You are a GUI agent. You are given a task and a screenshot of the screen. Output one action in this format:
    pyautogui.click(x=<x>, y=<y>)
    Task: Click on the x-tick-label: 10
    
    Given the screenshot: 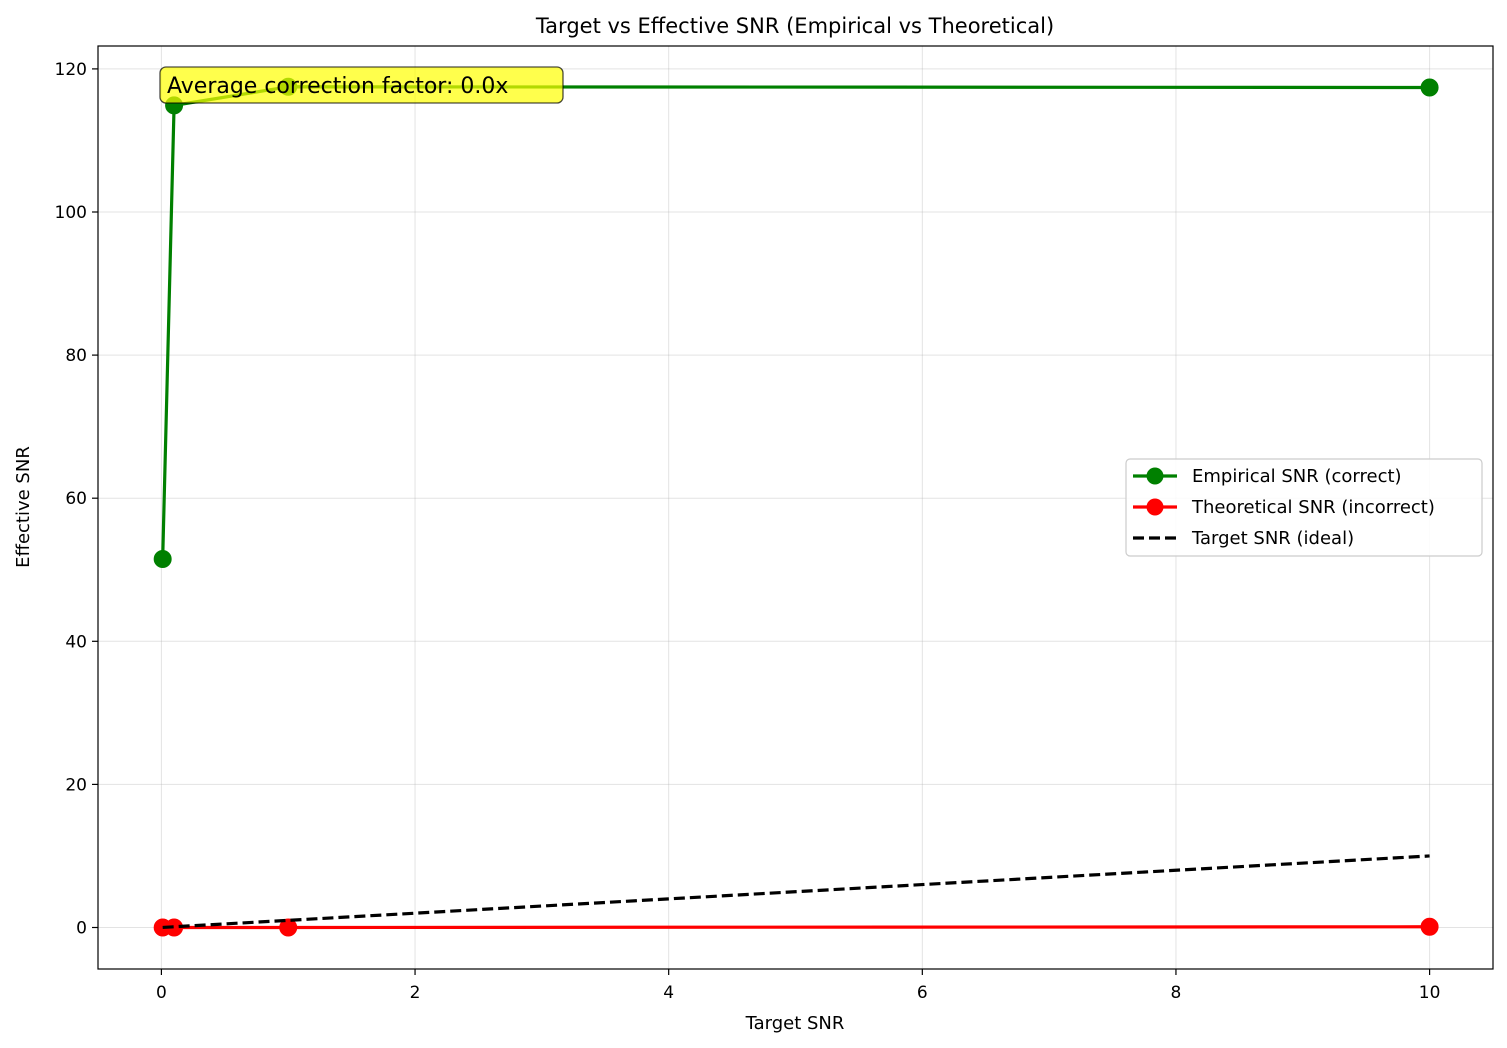 What is the action you would take?
    pyautogui.click(x=1430, y=993)
    